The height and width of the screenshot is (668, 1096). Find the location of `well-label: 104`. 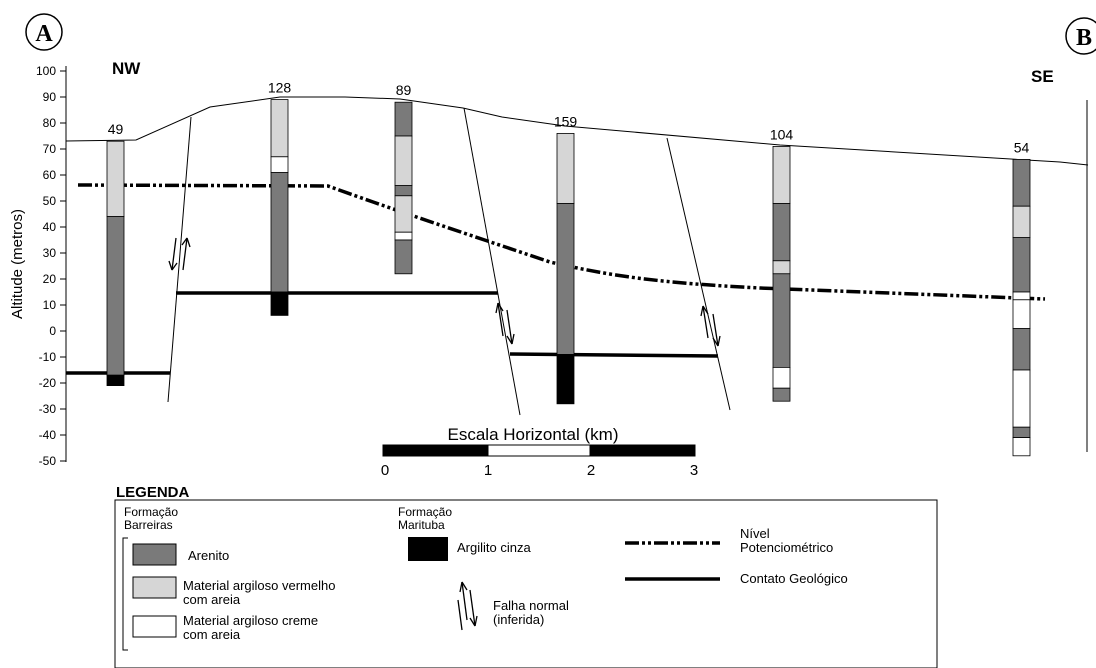

well-label: 104 is located at coordinates (782, 134).